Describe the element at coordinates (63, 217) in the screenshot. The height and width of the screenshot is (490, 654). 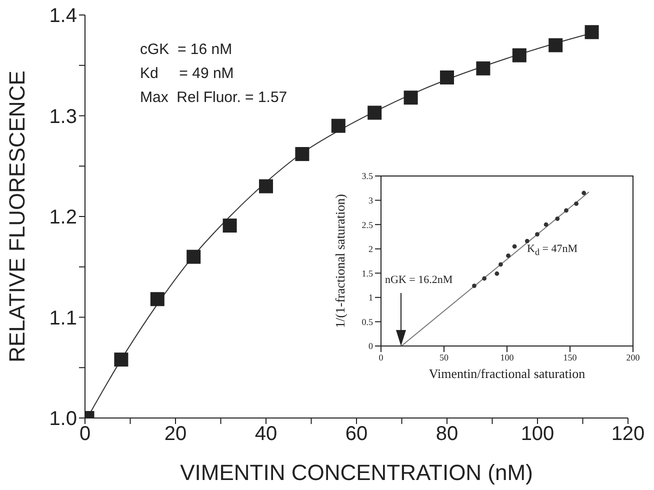
I see `y-tick-label: 1.2` at that location.